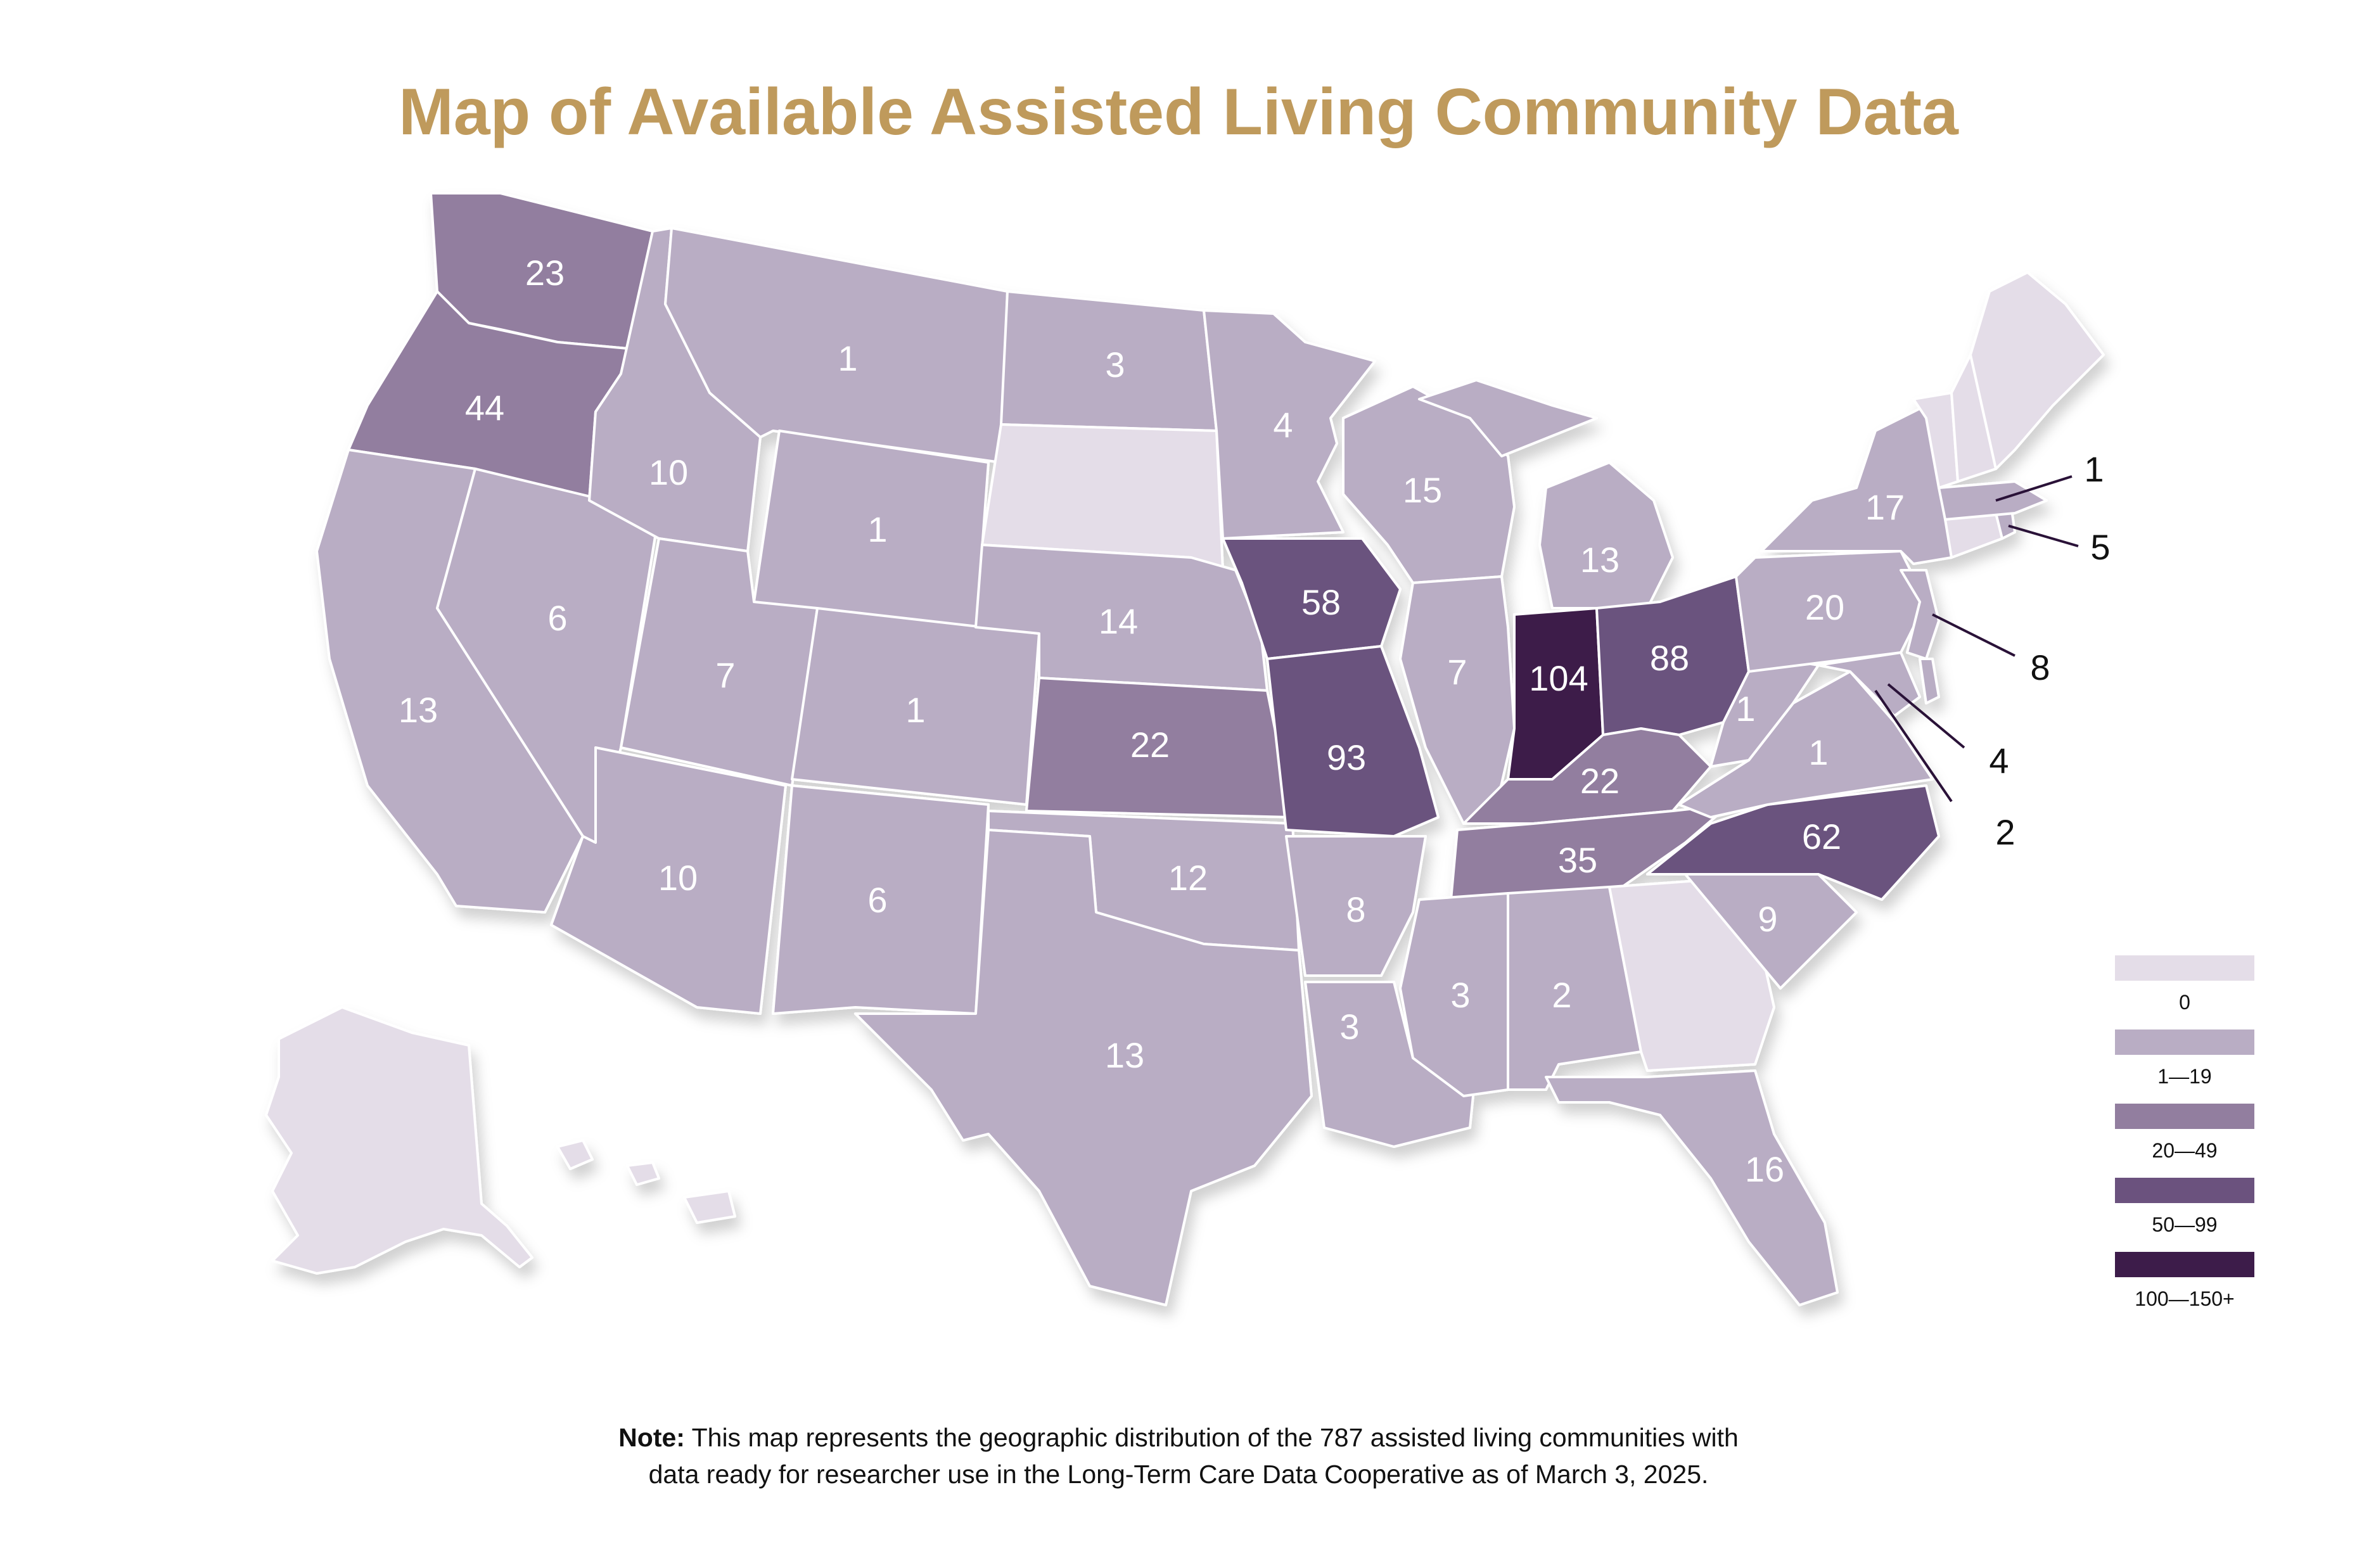  I want to click on callout-MD: 4, so click(1999, 761).